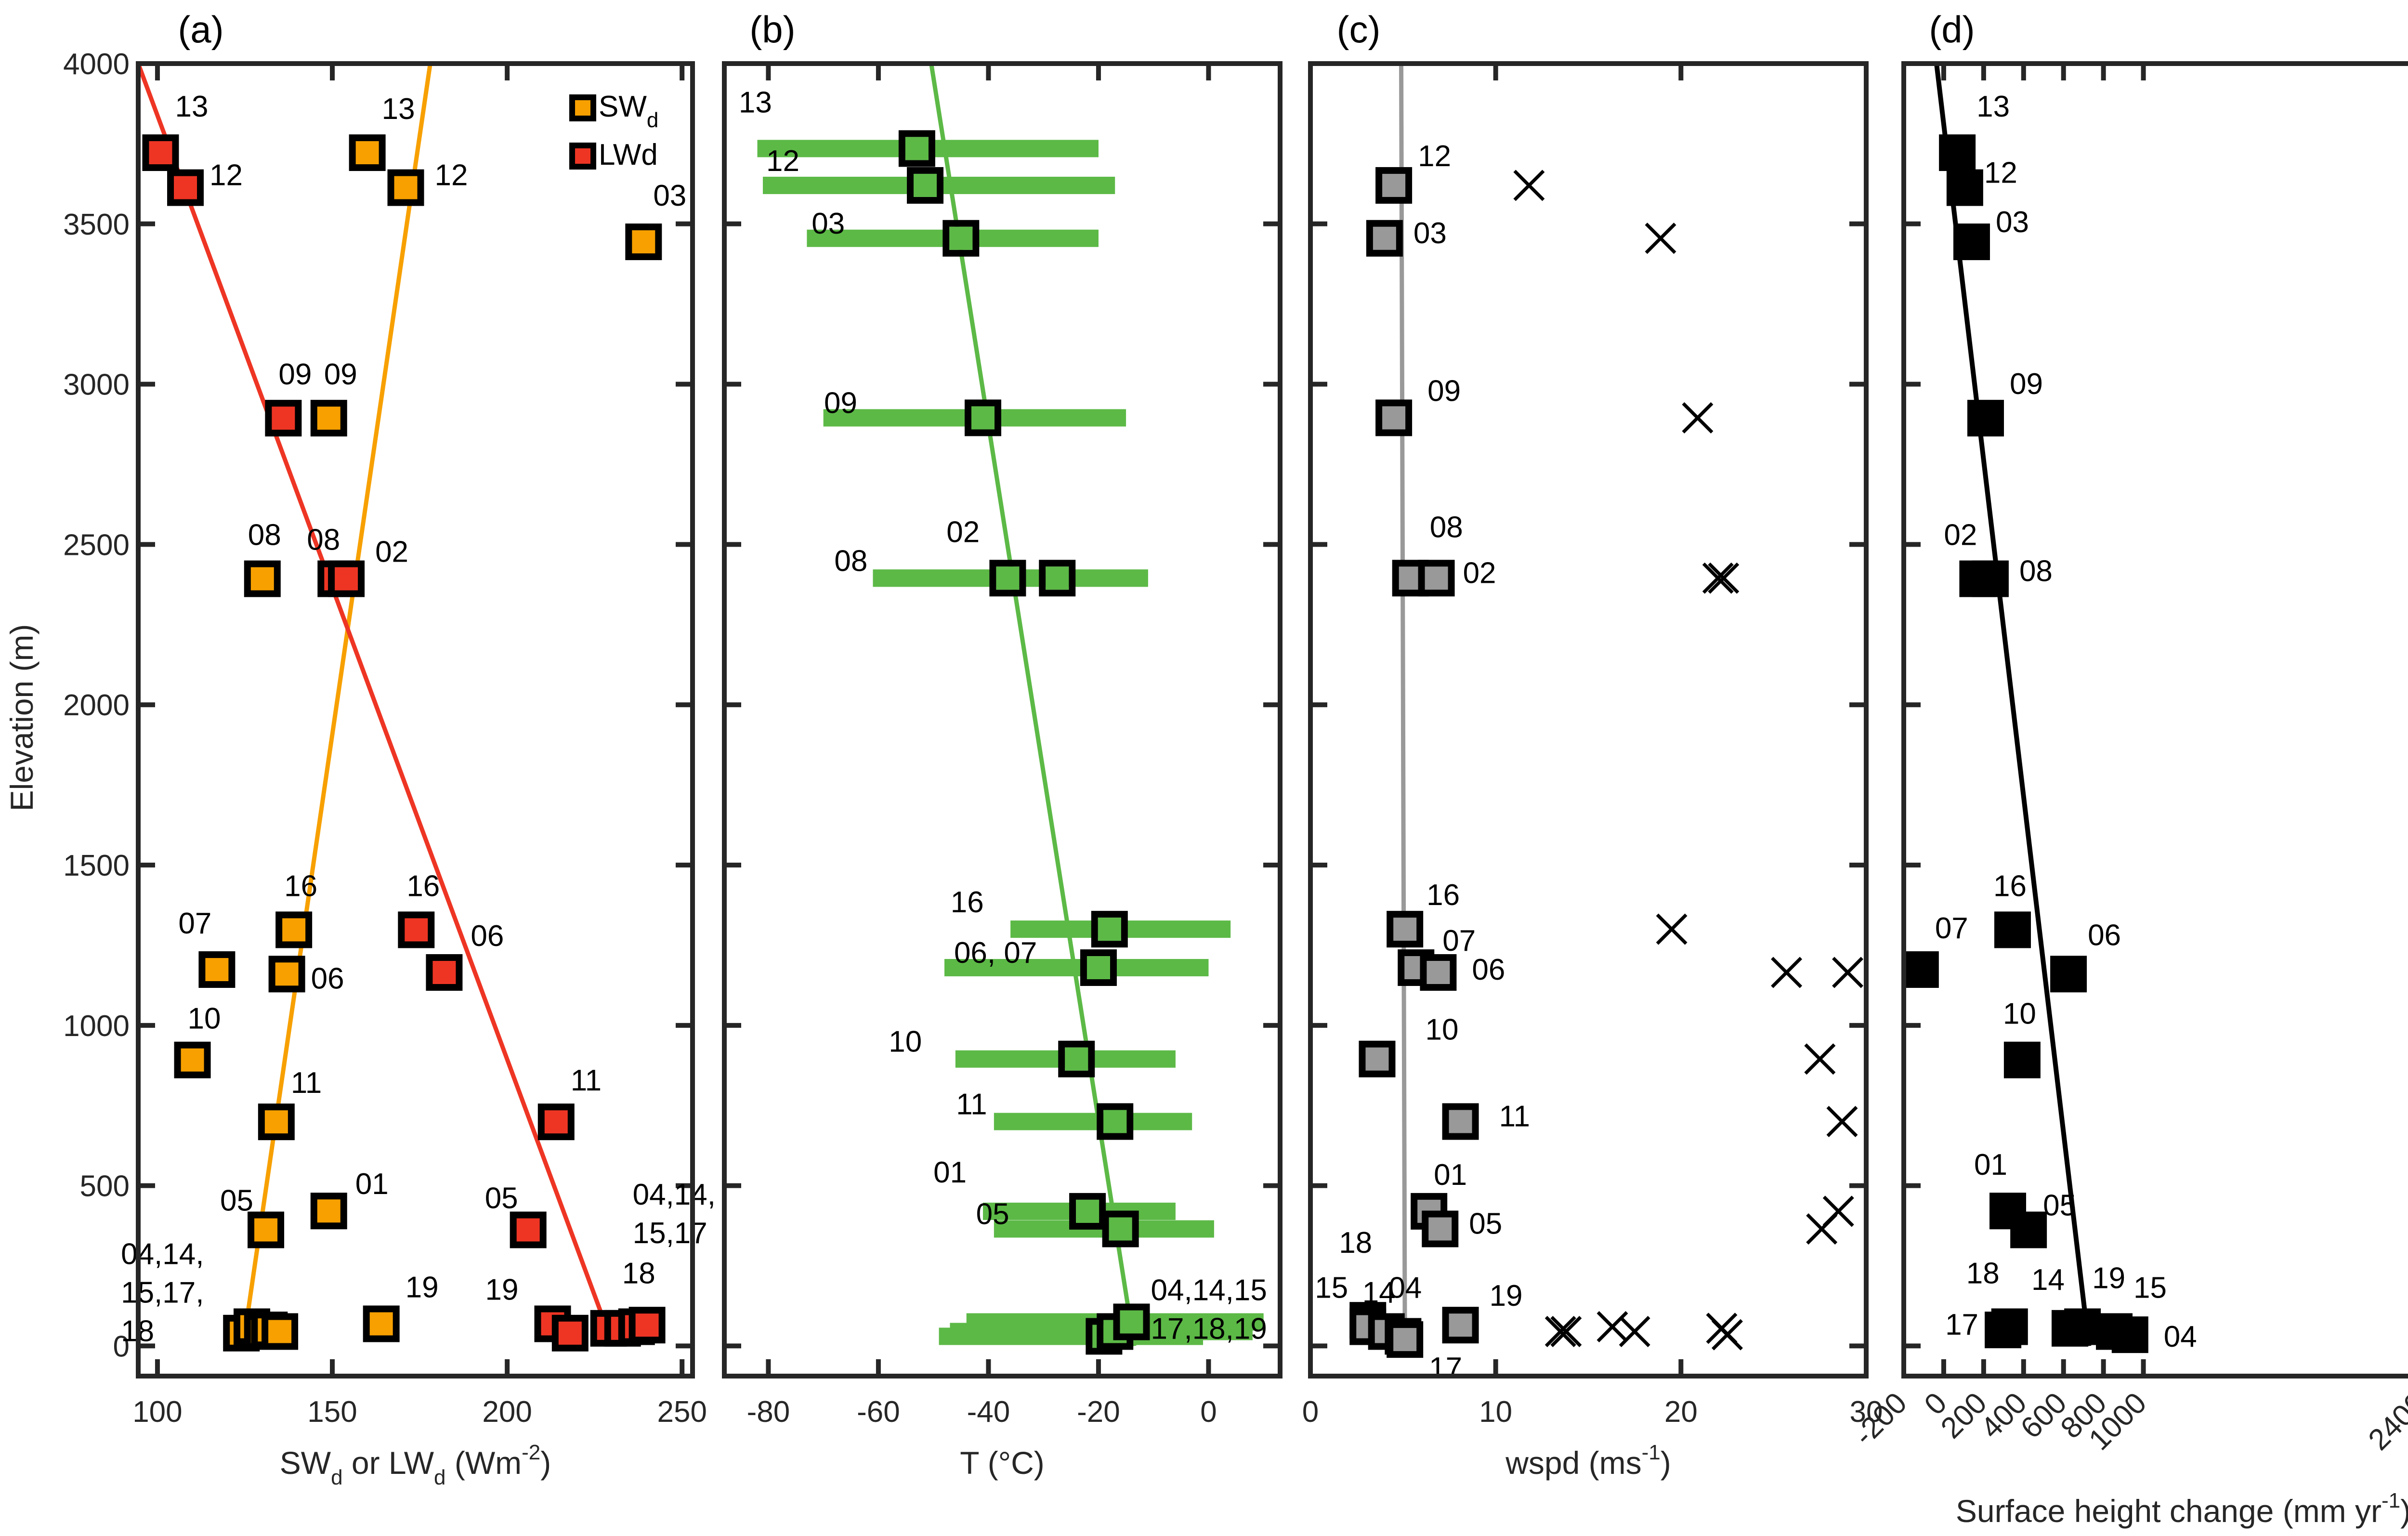 The width and height of the screenshot is (2408, 1536). I want to click on x-tick-label: 250, so click(682, 1412).